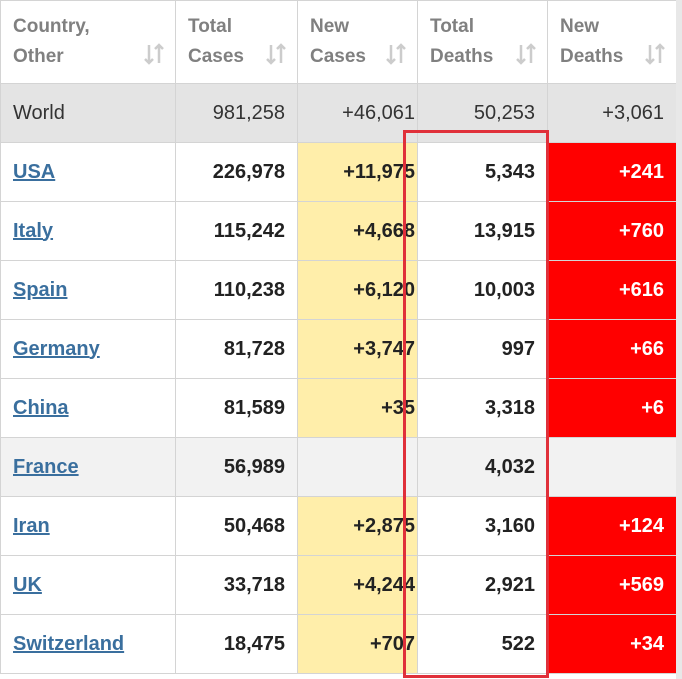  What do you see at coordinates (249, 289) in the screenshot?
I see `cell-text: 110,238` at bounding box center [249, 289].